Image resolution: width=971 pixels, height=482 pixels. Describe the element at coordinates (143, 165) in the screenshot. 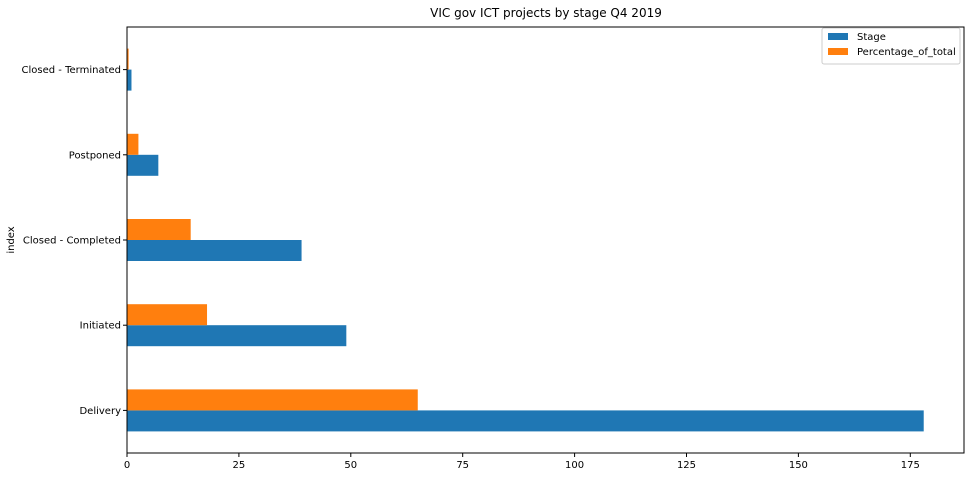

I see `bar-stage-postponed` at that location.